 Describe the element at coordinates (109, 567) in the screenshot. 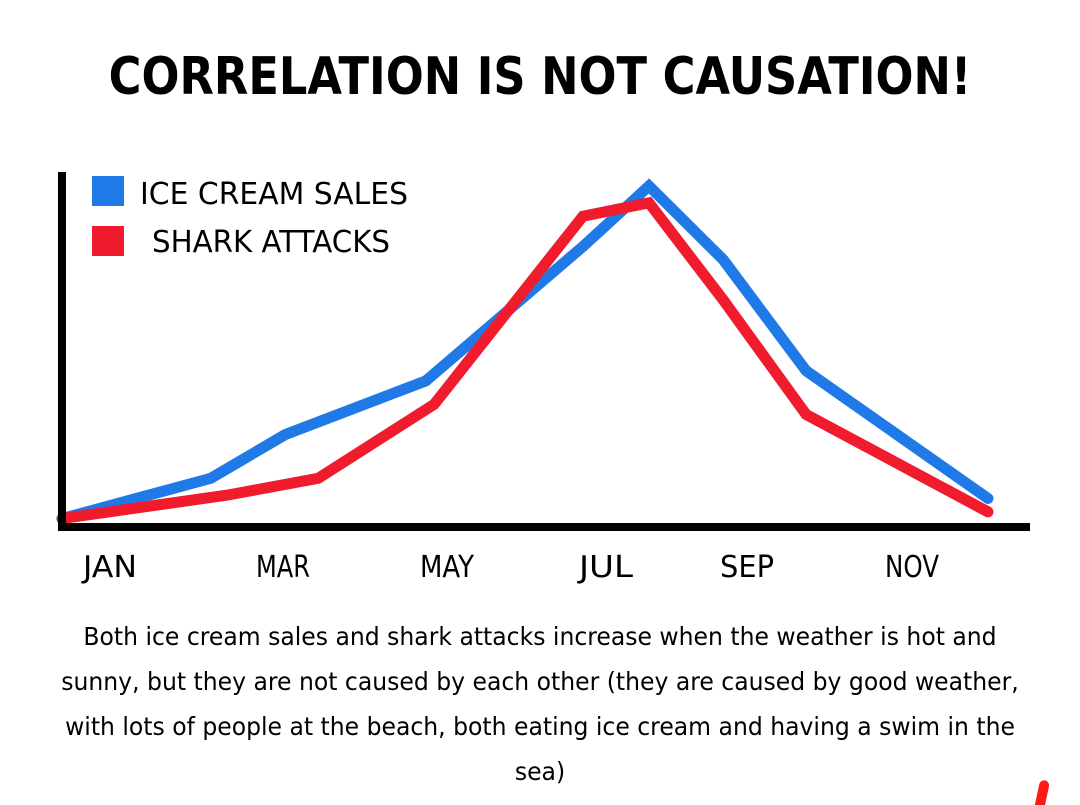

I see `x-tick-label-jan: JAN` at that location.